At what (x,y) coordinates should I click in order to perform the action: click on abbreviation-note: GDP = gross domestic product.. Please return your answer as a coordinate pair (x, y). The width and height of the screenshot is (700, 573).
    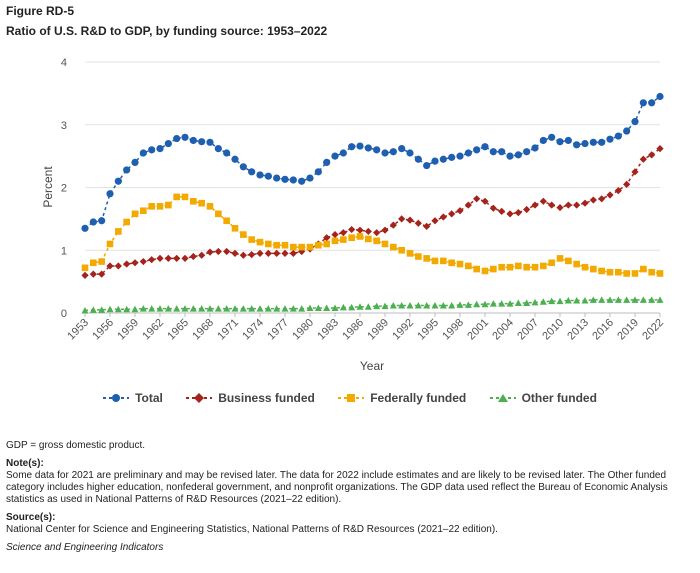
    Looking at the image, I should click on (76, 445).